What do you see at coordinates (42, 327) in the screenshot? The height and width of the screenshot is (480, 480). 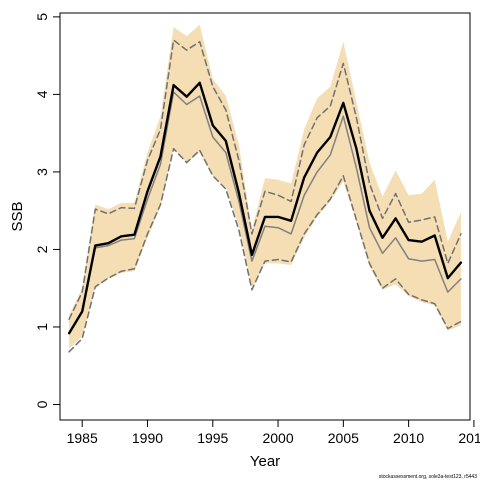 I see `y-tick-label: 1` at bounding box center [42, 327].